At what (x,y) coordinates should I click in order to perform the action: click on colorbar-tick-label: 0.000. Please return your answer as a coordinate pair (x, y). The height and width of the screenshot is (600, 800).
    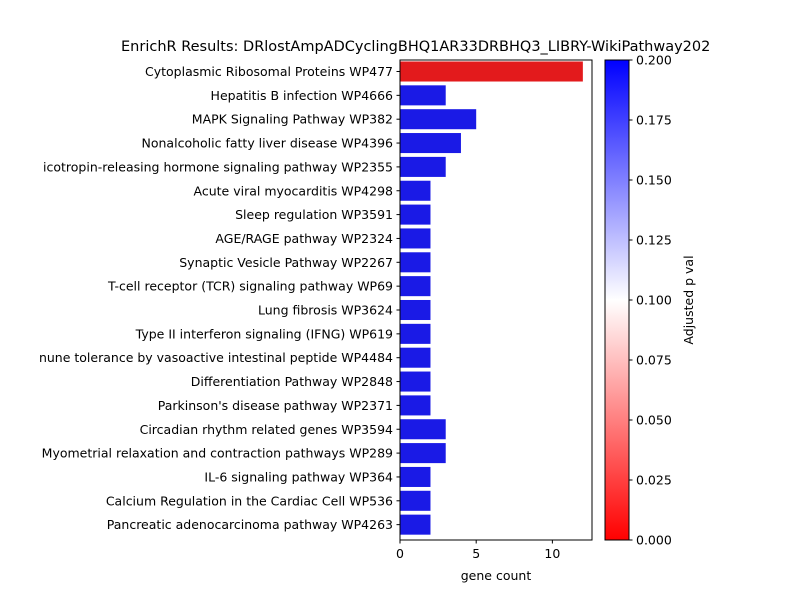
    Looking at the image, I should click on (654, 540).